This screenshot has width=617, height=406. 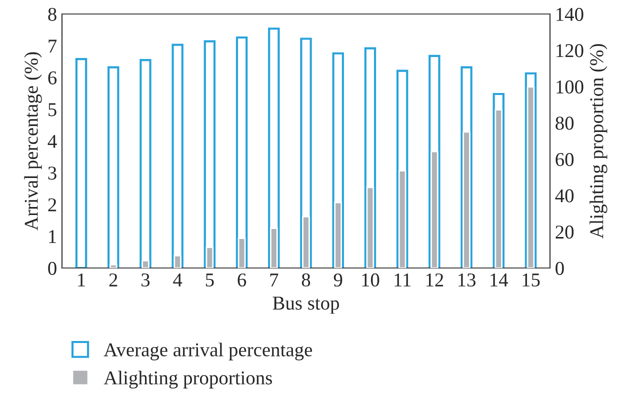 I want to click on x-tick-label: 5, so click(x=210, y=280).